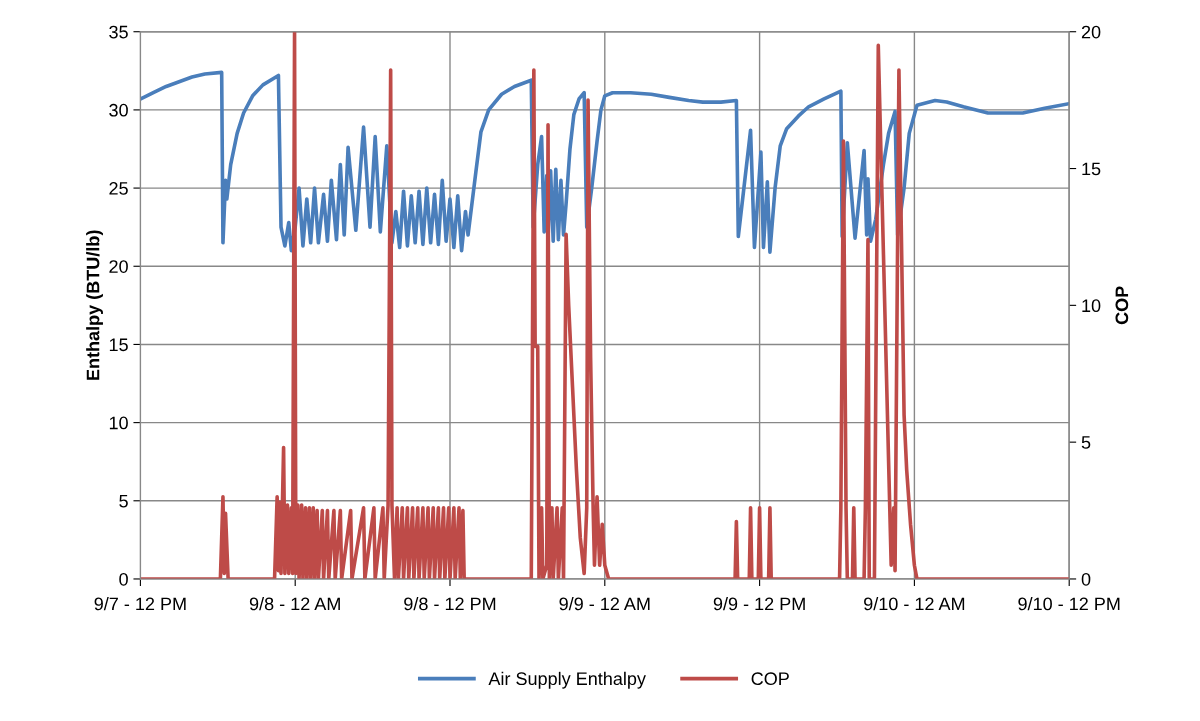  What do you see at coordinates (118, 423) in the screenshot?
I see `y-tick-label: 10` at bounding box center [118, 423].